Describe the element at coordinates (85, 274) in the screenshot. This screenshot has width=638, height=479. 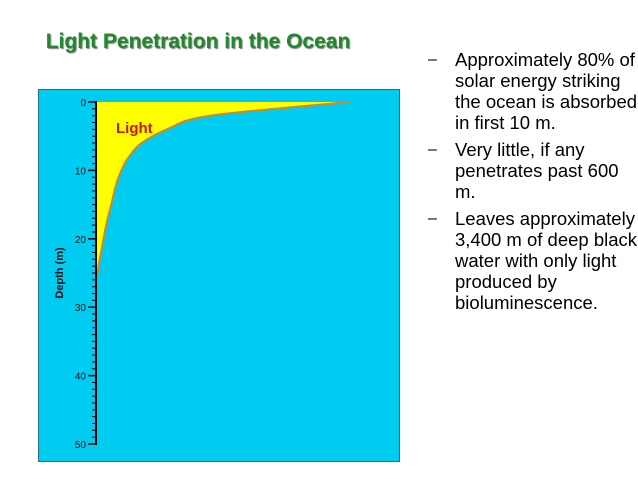
I see `depth-ticks: 0 10 20 30 40 50` at that location.